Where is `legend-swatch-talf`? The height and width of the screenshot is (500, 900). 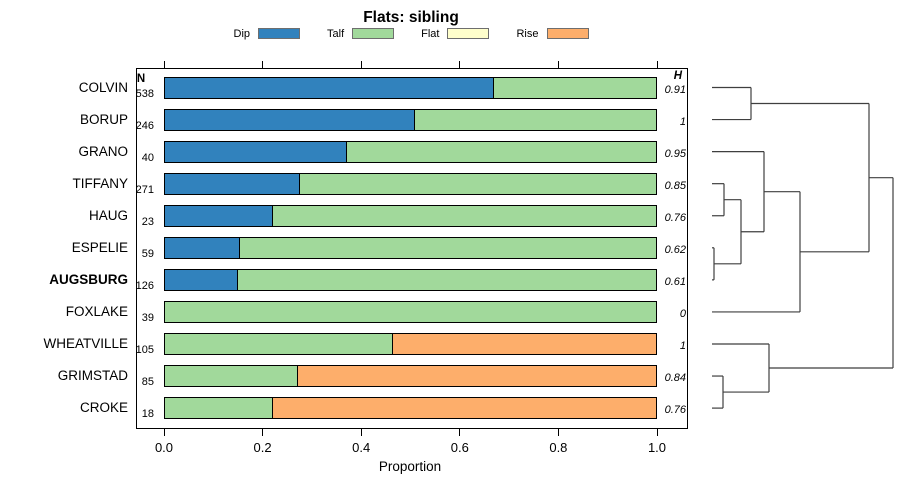
legend-swatch-talf is located at coordinates (373, 33).